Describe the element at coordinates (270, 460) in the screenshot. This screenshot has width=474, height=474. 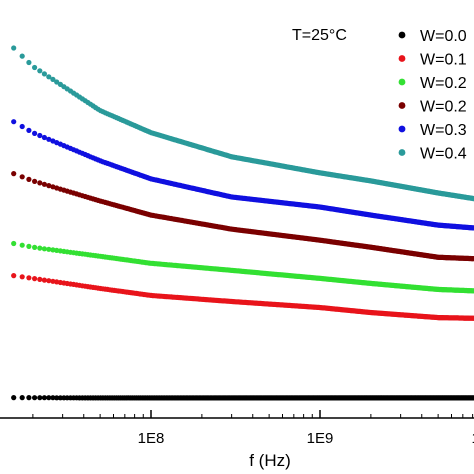
I see `x-axis-title: f (Hz)` at that location.